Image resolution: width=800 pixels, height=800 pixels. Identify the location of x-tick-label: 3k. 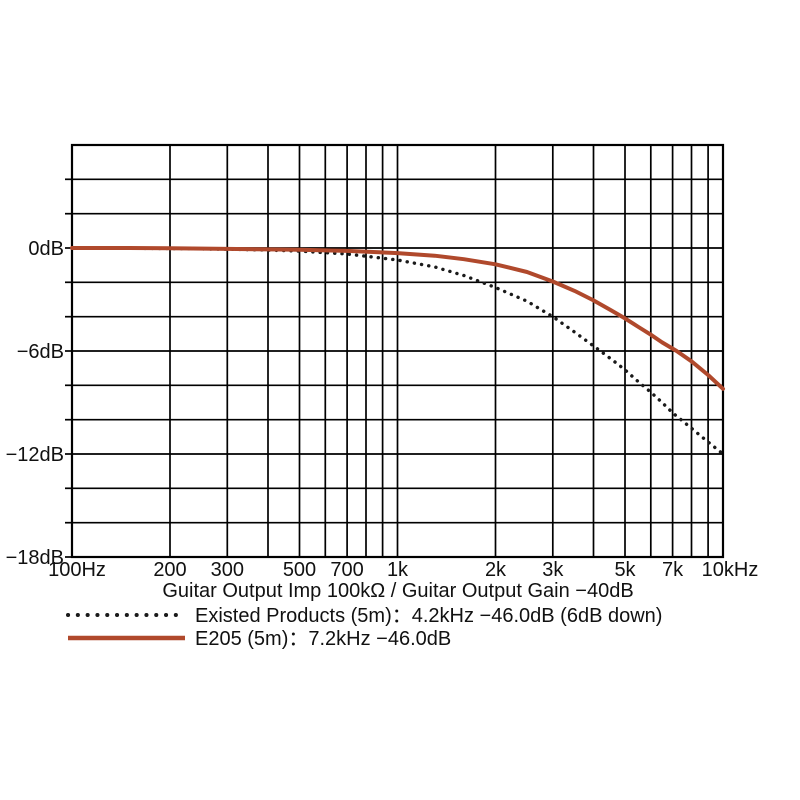
(553, 570).